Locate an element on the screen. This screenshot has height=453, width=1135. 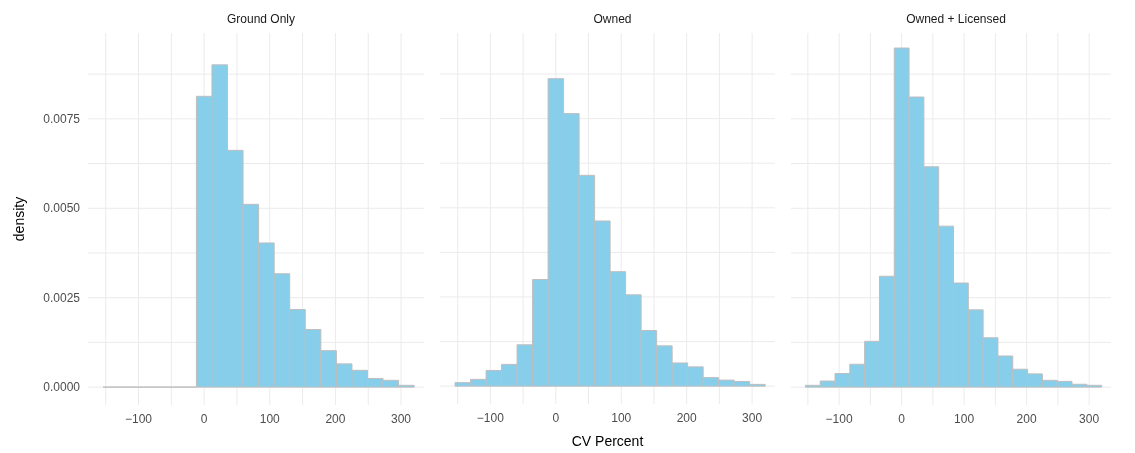
chart-title: Owned is located at coordinates (612, 19).